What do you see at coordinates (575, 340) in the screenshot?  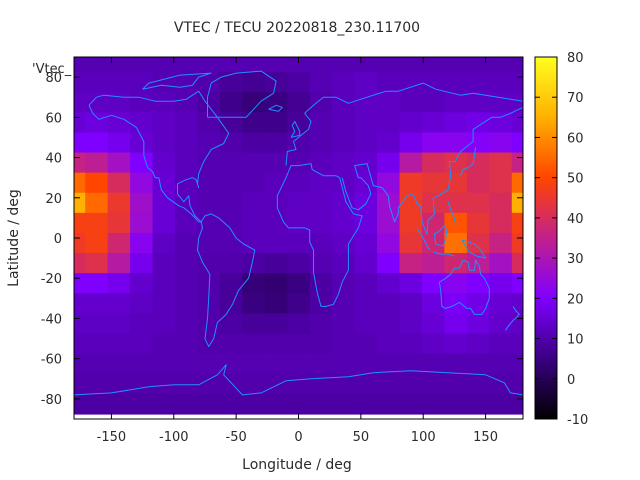 I see `colorbar-tick-label: 10` at bounding box center [575, 340].